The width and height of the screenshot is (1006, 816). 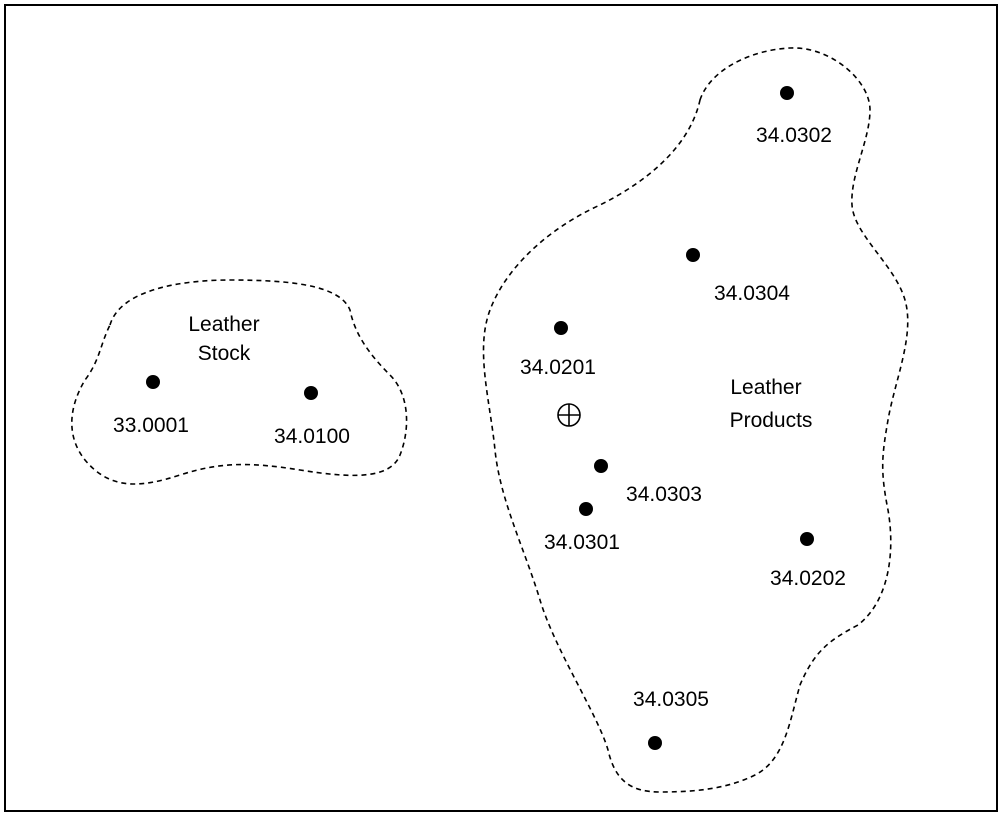 I want to click on point-label: 34.0301, so click(x=582, y=542).